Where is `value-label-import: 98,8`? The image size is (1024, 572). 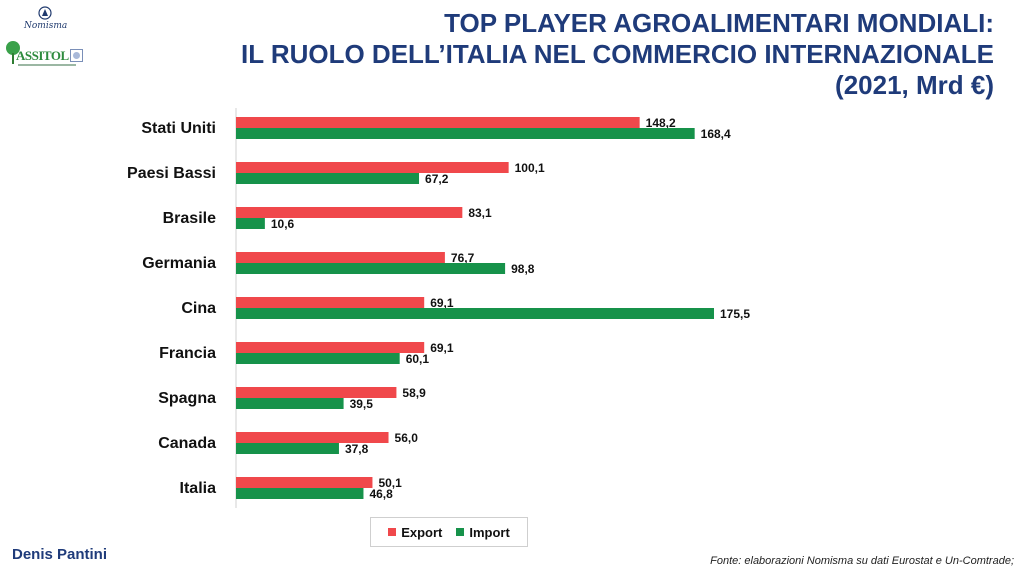
value-label-import: 98,8 is located at coordinates (523, 269).